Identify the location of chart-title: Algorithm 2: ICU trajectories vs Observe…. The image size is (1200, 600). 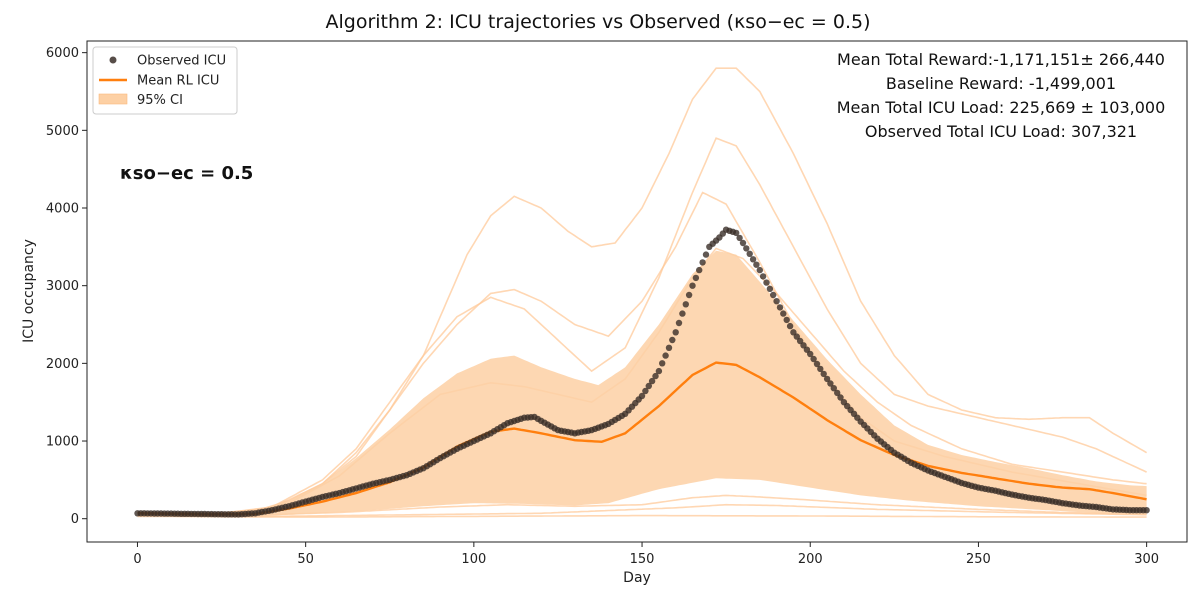
(598, 22).